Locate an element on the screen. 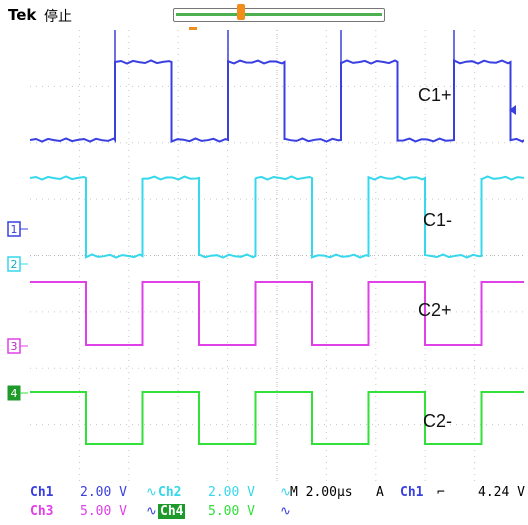 The image size is (528, 525). ch1-ground-marker: 1 is located at coordinates (14, 229).